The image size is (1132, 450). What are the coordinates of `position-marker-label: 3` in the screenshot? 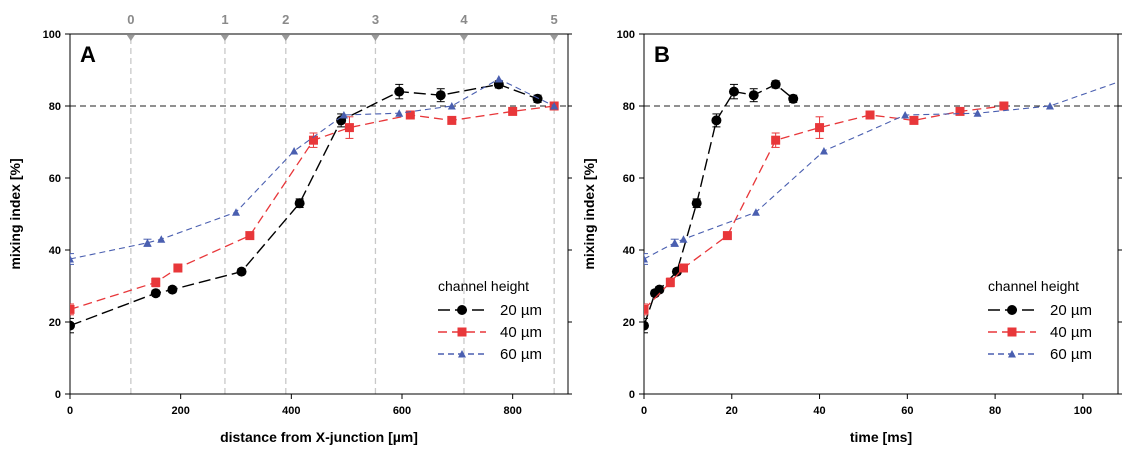 It's located at (375, 19).